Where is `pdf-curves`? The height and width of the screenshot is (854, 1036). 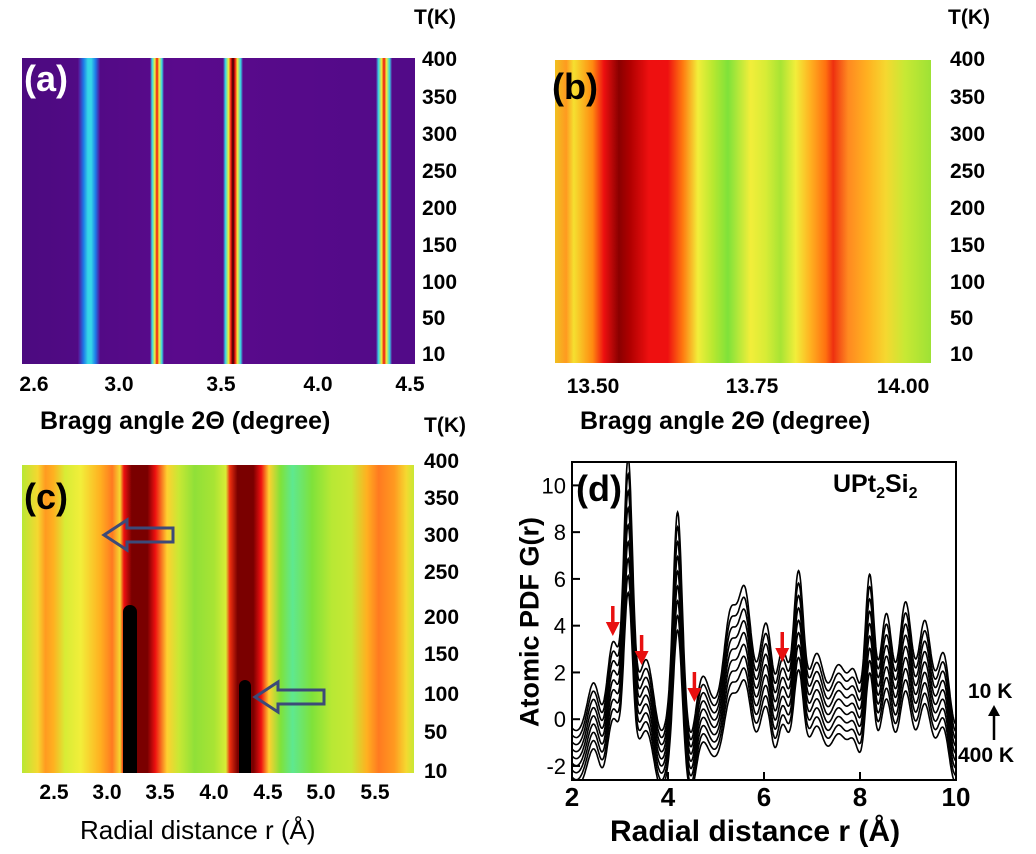
pdf-curves is located at coordinates (764, 621).